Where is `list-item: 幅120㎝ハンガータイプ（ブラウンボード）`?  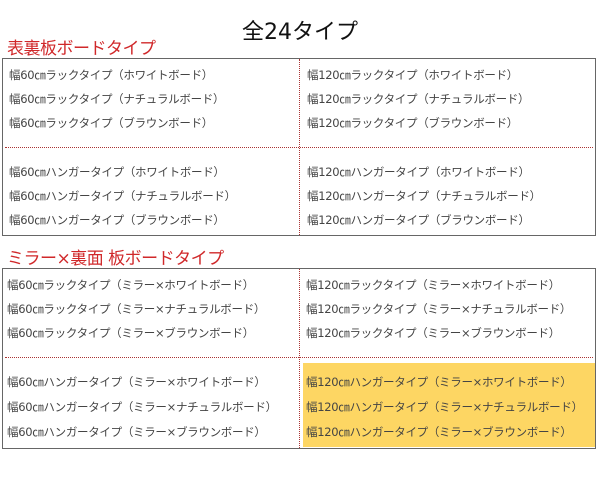 list-item: 幅120㎝ハンガータイプ（ブラウンボード） is located at coordinates (418, 220).